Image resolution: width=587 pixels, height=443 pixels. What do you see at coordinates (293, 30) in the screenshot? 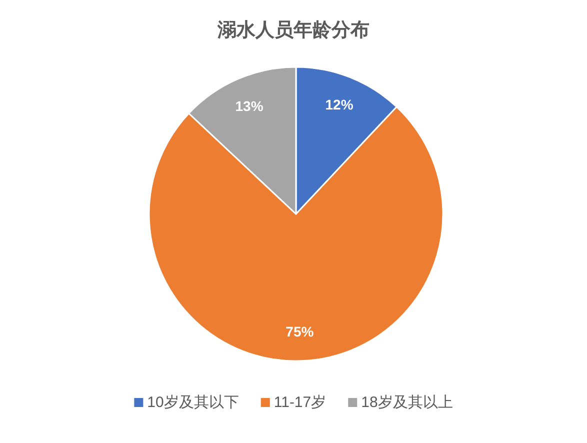
I see `chart-title: 溺水人员年龄分布` at bounding box center [293, 30].